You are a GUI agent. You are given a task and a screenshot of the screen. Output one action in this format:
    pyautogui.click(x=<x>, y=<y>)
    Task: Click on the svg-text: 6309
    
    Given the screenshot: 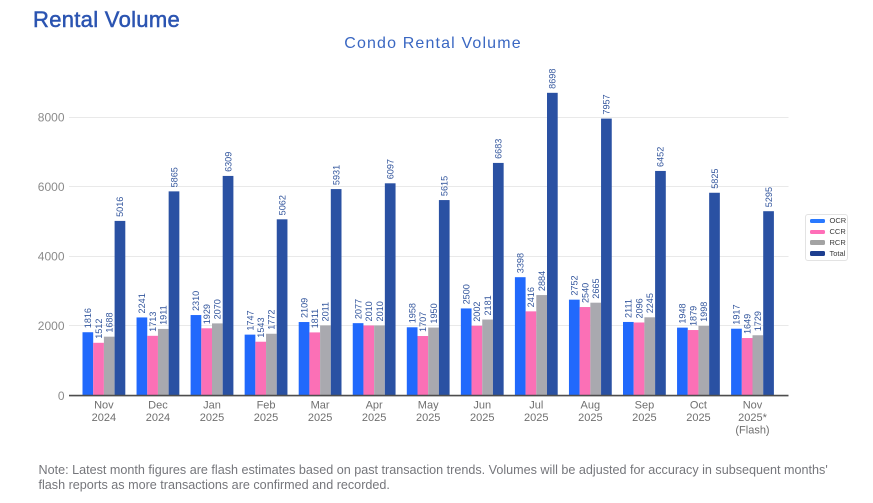 What is the action you would take?
    pyautogui.click(x=228, y=162)
    